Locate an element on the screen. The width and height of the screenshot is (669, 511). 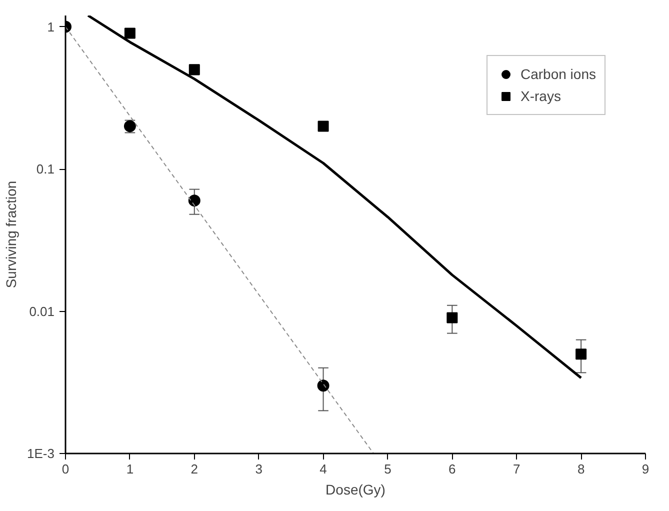
x-tick-label: 8 is located at coordinates (581, 469).